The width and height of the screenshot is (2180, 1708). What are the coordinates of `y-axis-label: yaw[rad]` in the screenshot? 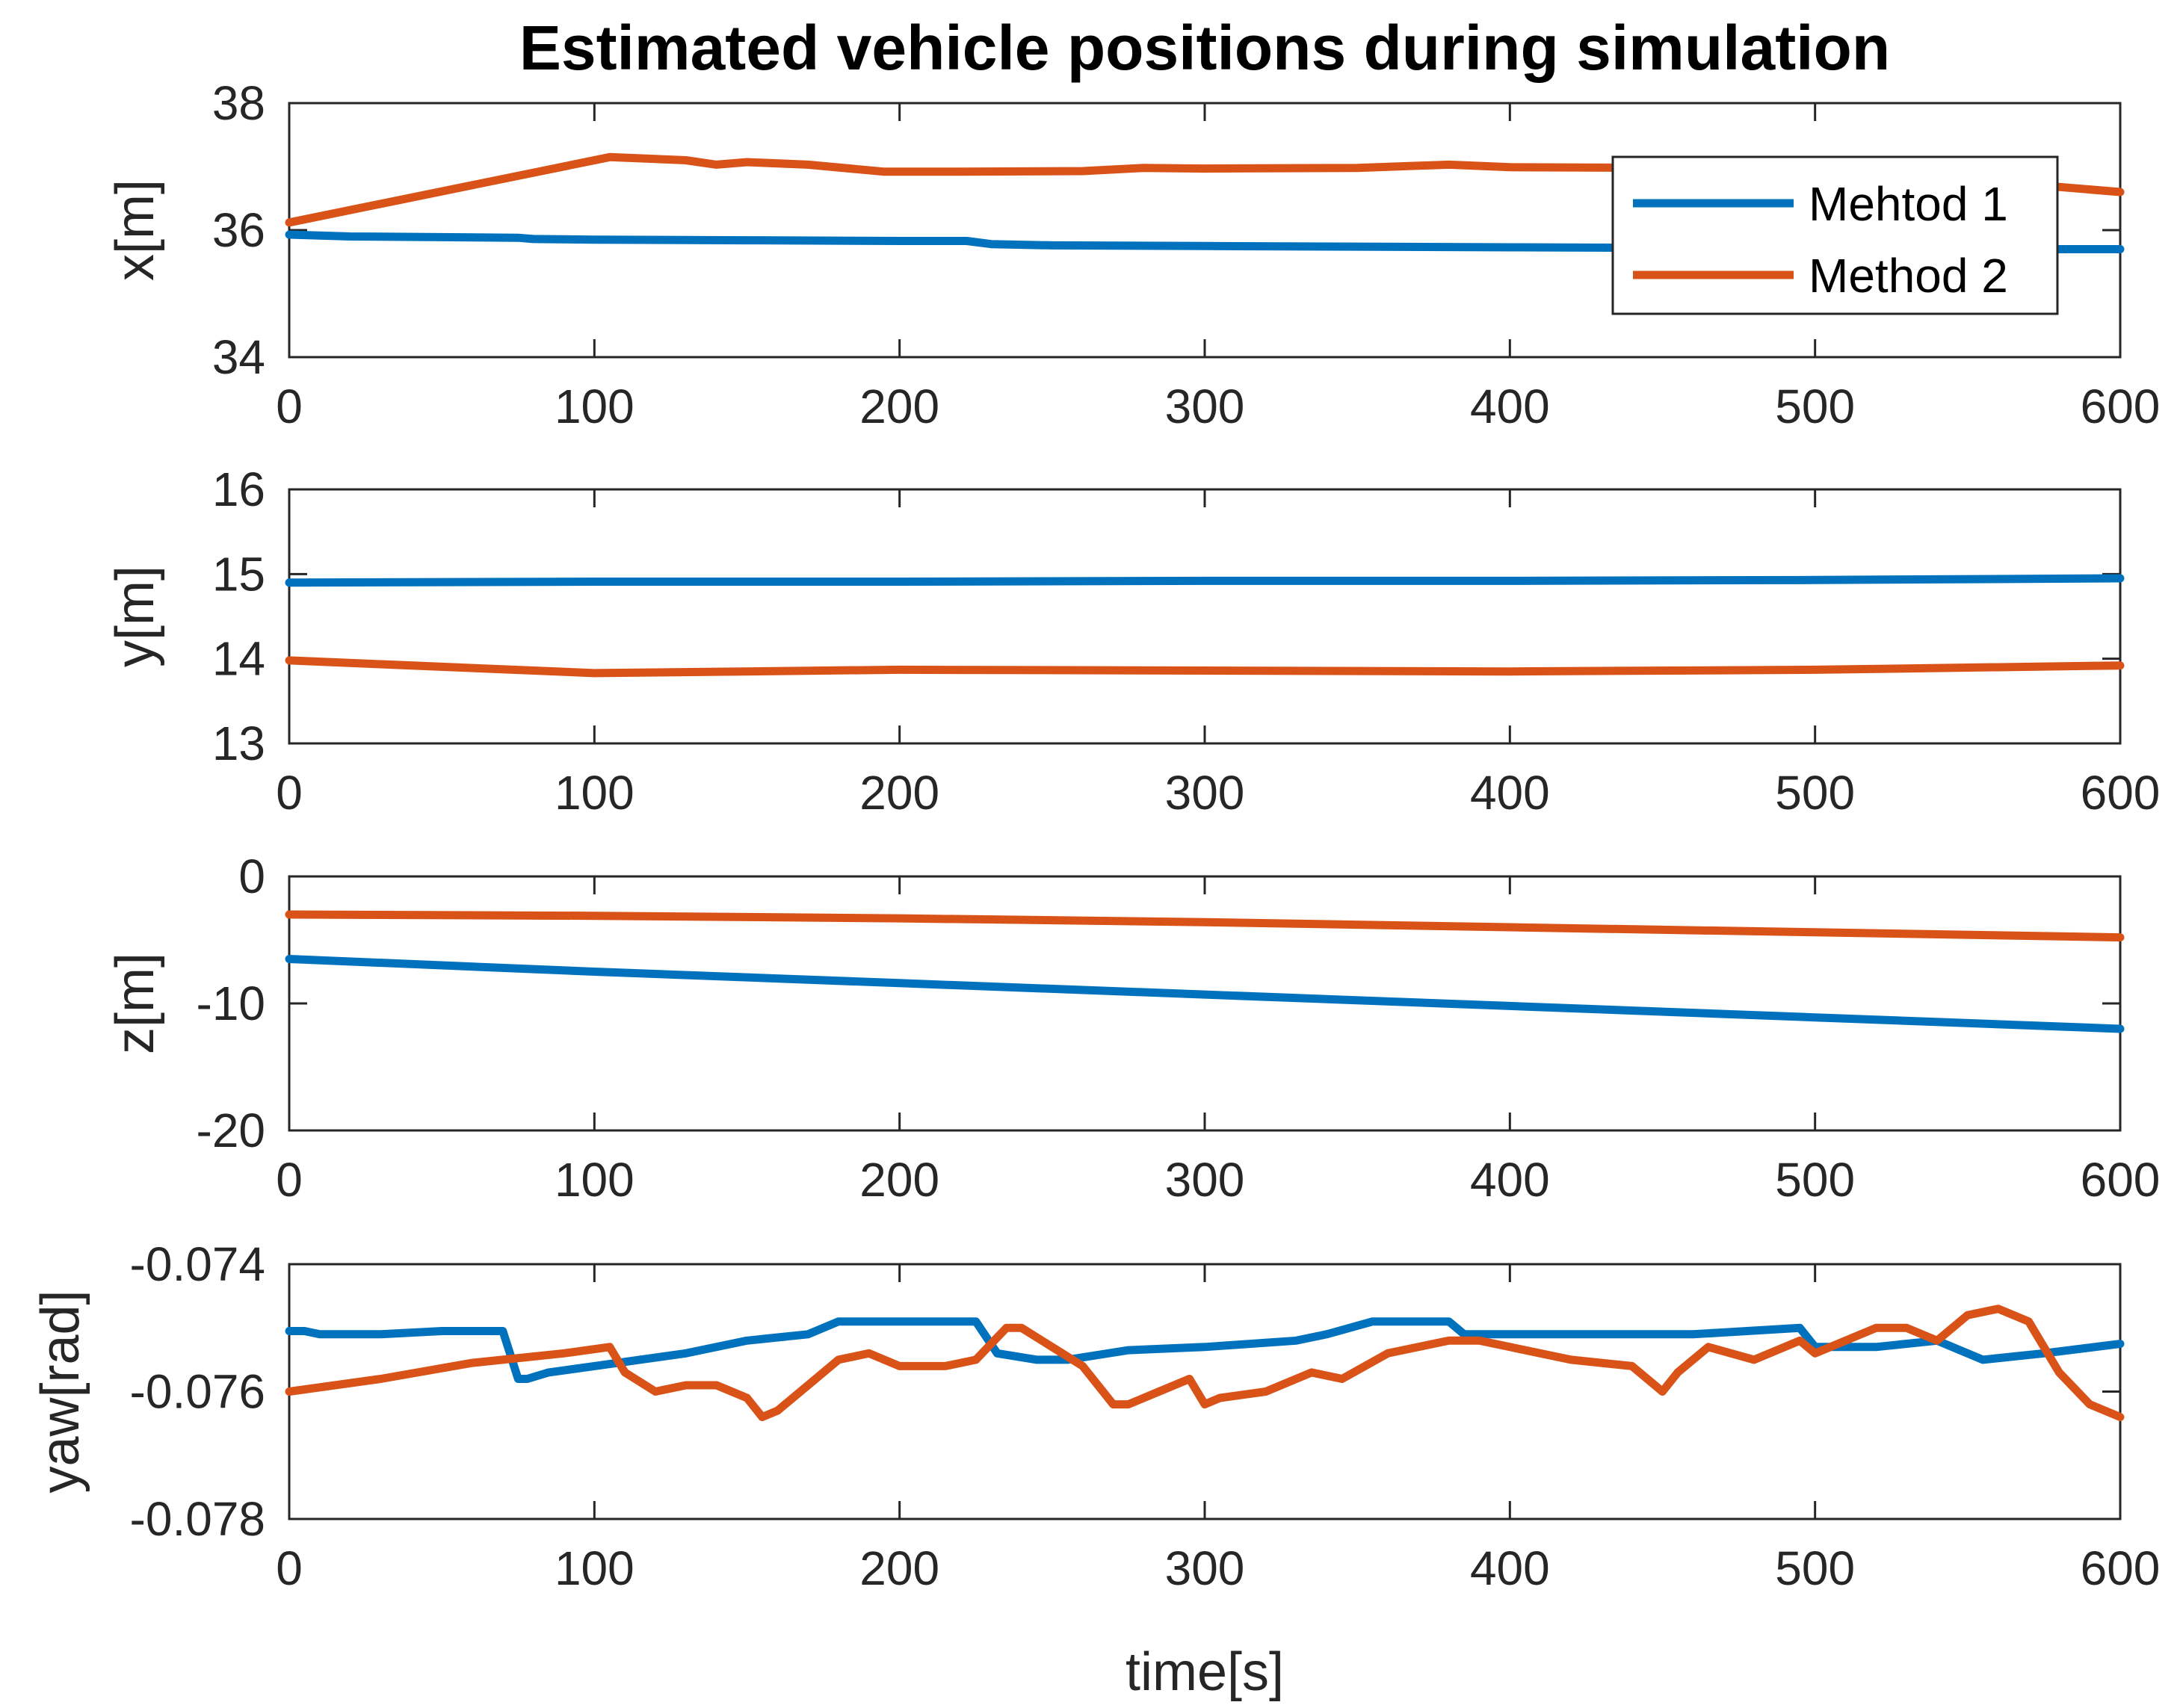 It's located at (60, 1391).